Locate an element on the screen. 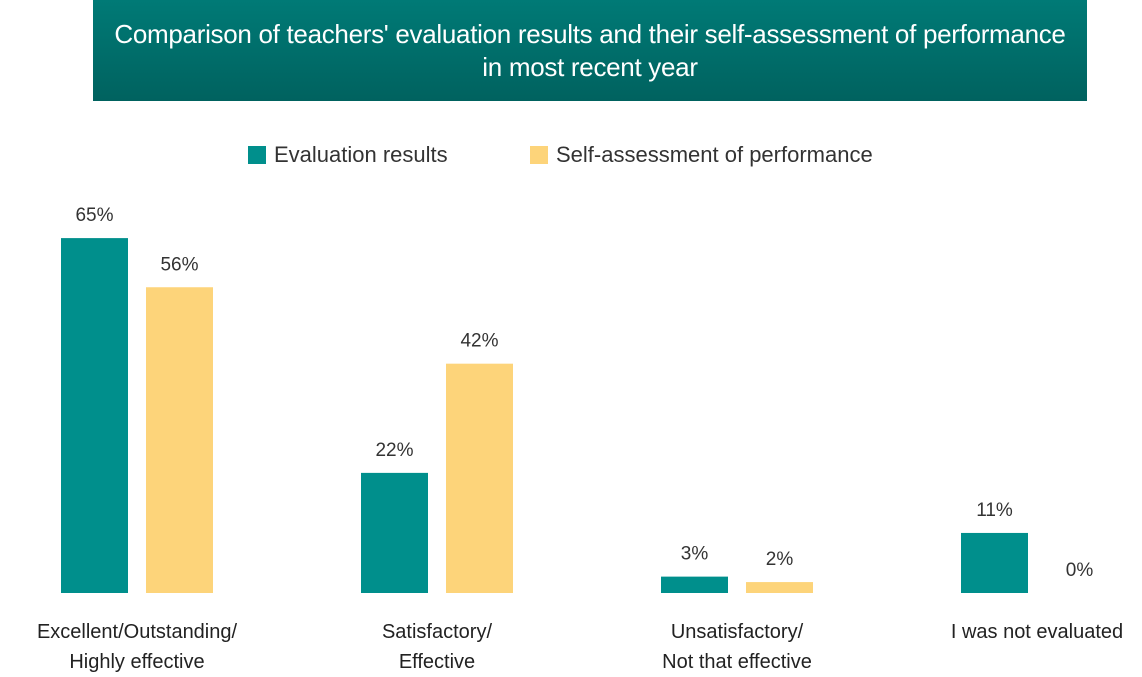 The image size is (1142, 677). data-label: 22% is located at coordinates (394, 450).